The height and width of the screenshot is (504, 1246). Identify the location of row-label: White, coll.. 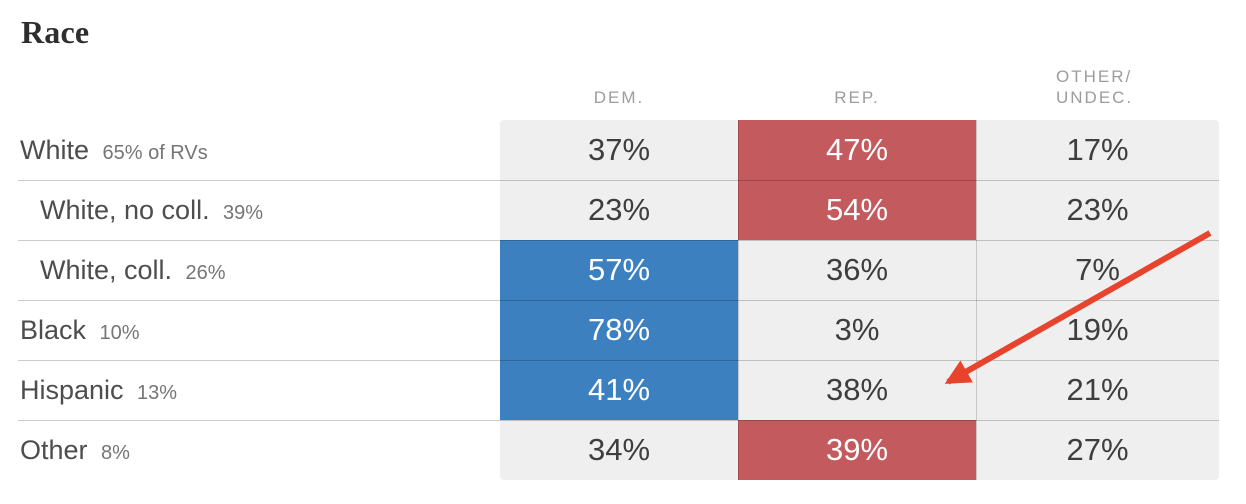
(106, 270).